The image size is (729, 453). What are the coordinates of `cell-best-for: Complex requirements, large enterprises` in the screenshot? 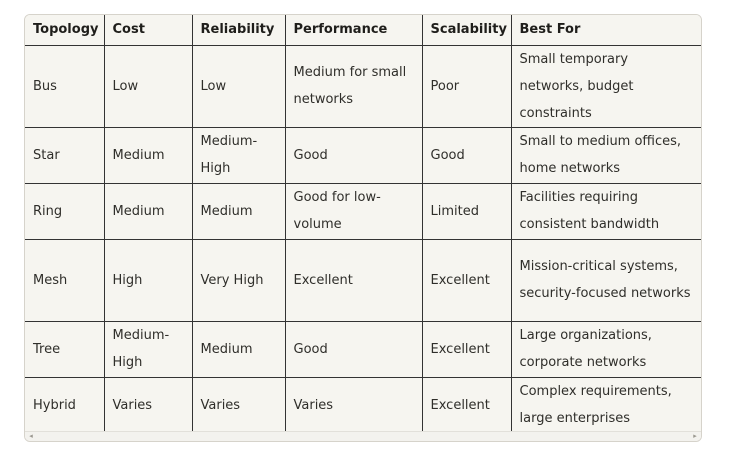 It's located at (605, 404).